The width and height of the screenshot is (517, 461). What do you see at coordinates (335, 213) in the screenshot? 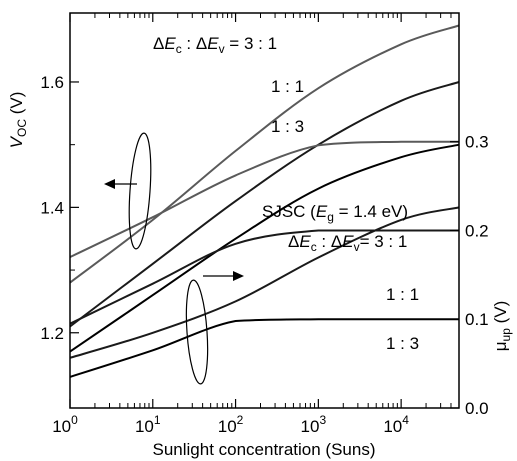
I see `annotation-sjsc: SJSC (Eg = 1.4 eV)` at bounding box center [335, 213].